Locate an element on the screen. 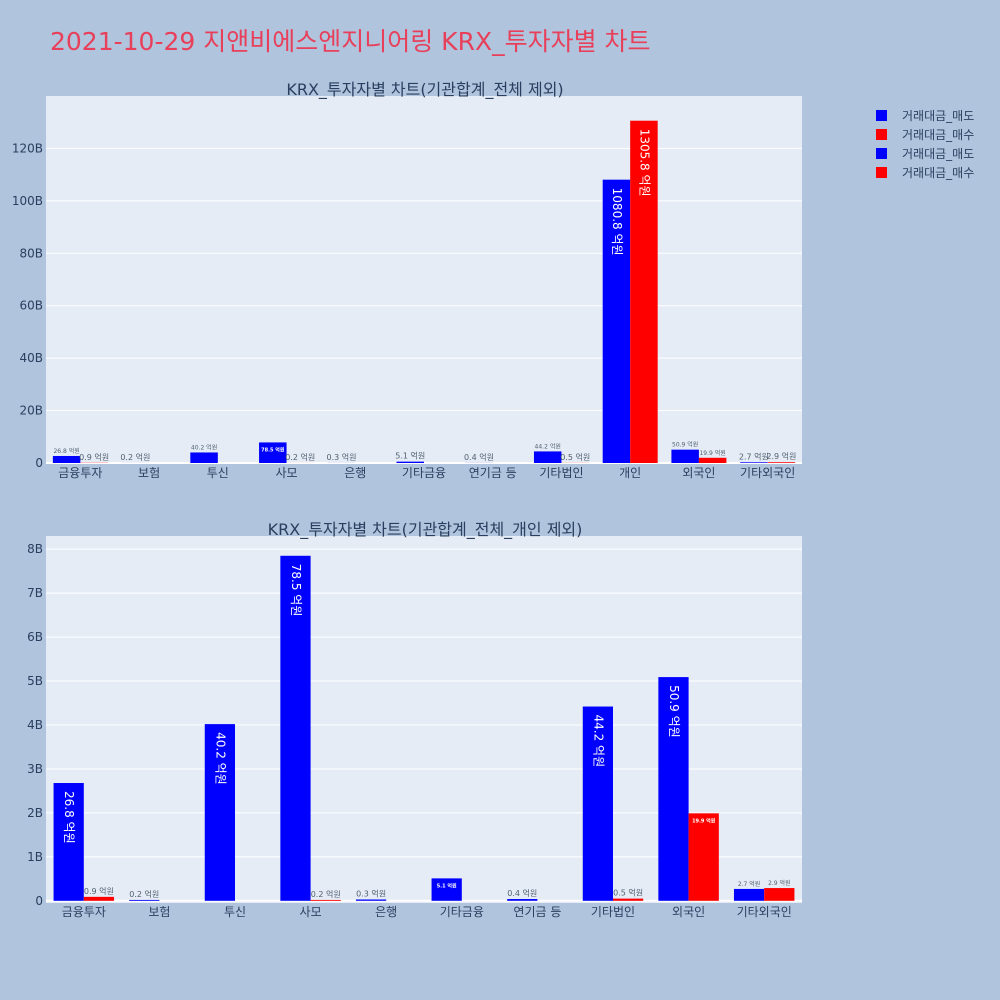 The width and height of the screenshot is (1000, 1000). x-tick-label: 은행 is located at coordinates (386, 911).